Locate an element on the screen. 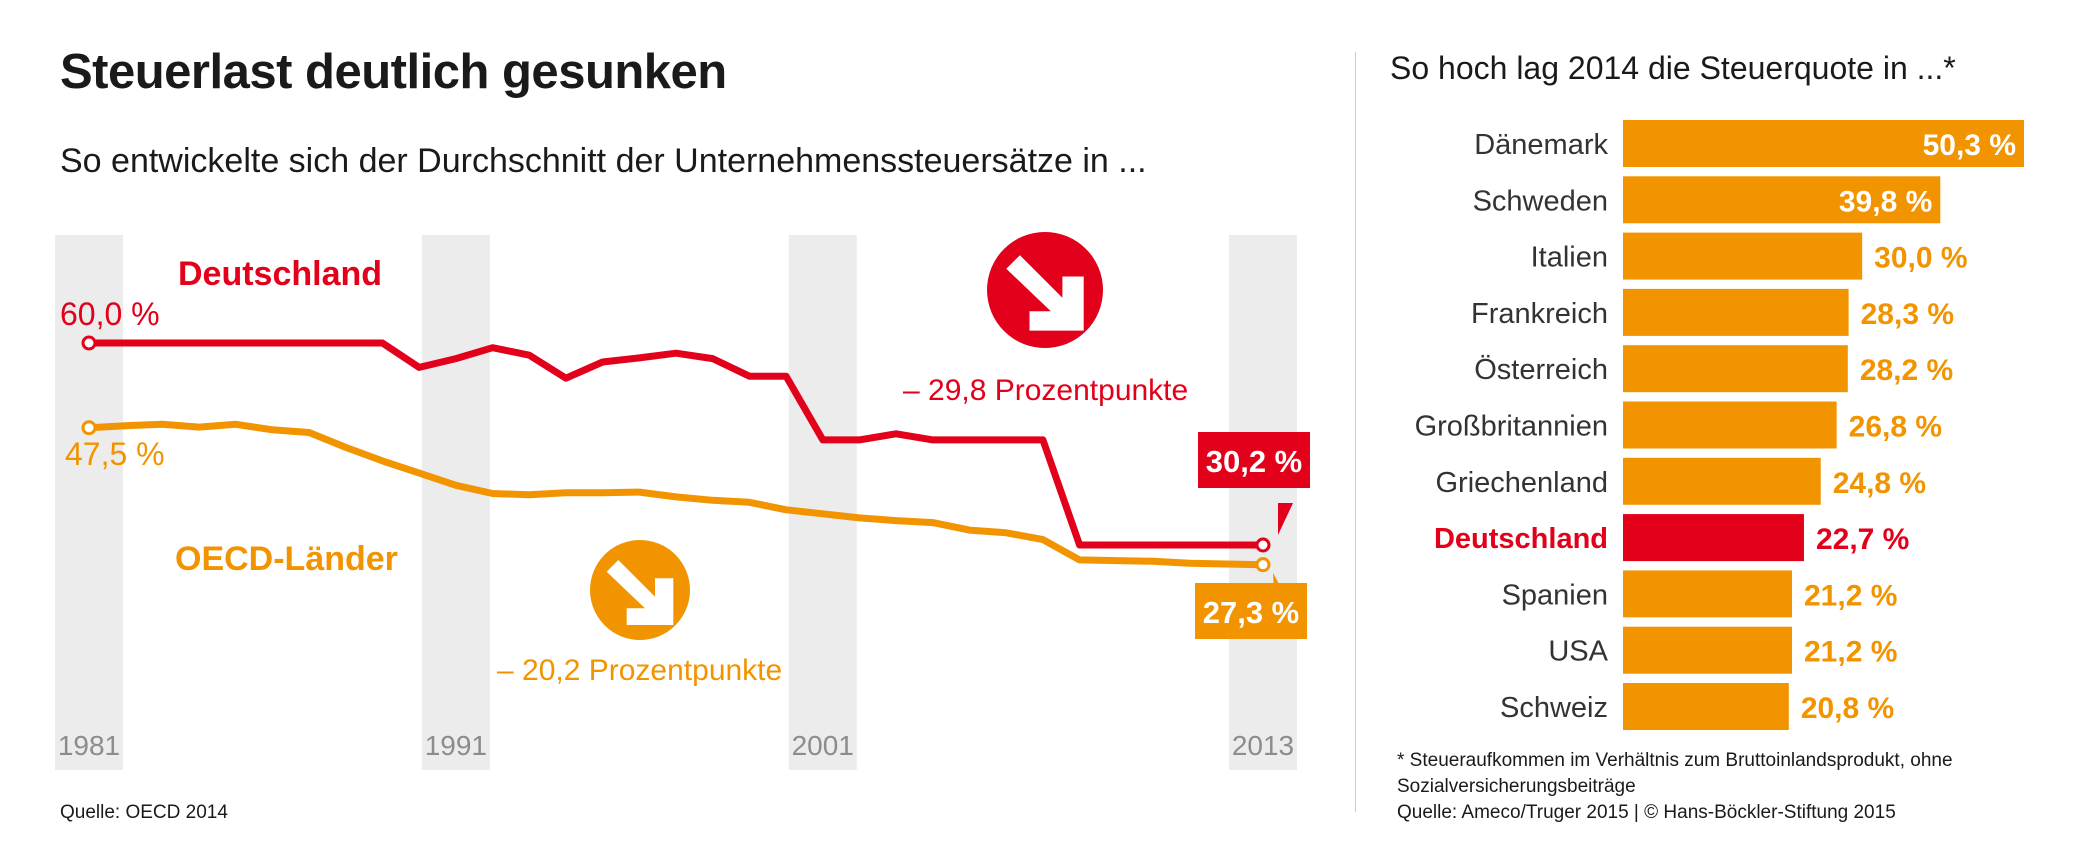 This screenshot has width=2079, height=850. bar-value-label: 28,2 % is located at coordinates (1906, 370).